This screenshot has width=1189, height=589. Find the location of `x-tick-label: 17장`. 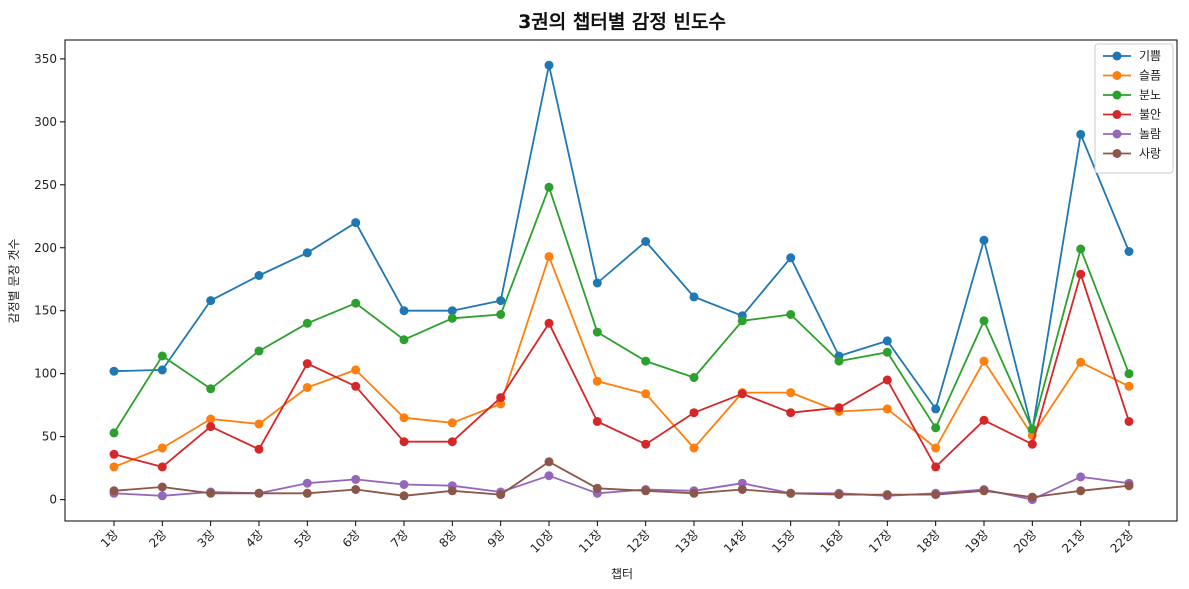

x-tick-label: 17장 is located at coordinates (880, 541).